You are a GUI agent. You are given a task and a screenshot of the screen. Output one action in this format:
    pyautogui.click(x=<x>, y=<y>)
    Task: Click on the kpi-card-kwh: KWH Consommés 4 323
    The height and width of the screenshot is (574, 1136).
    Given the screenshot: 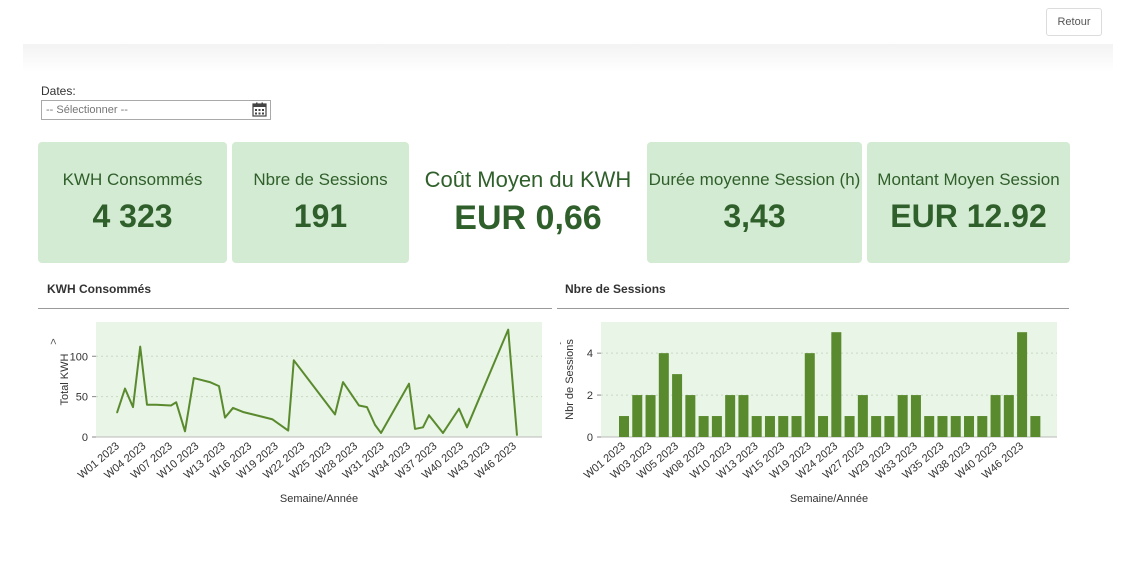 What is the action you would take?
    pyautogui.click(x=132, y=202)
    